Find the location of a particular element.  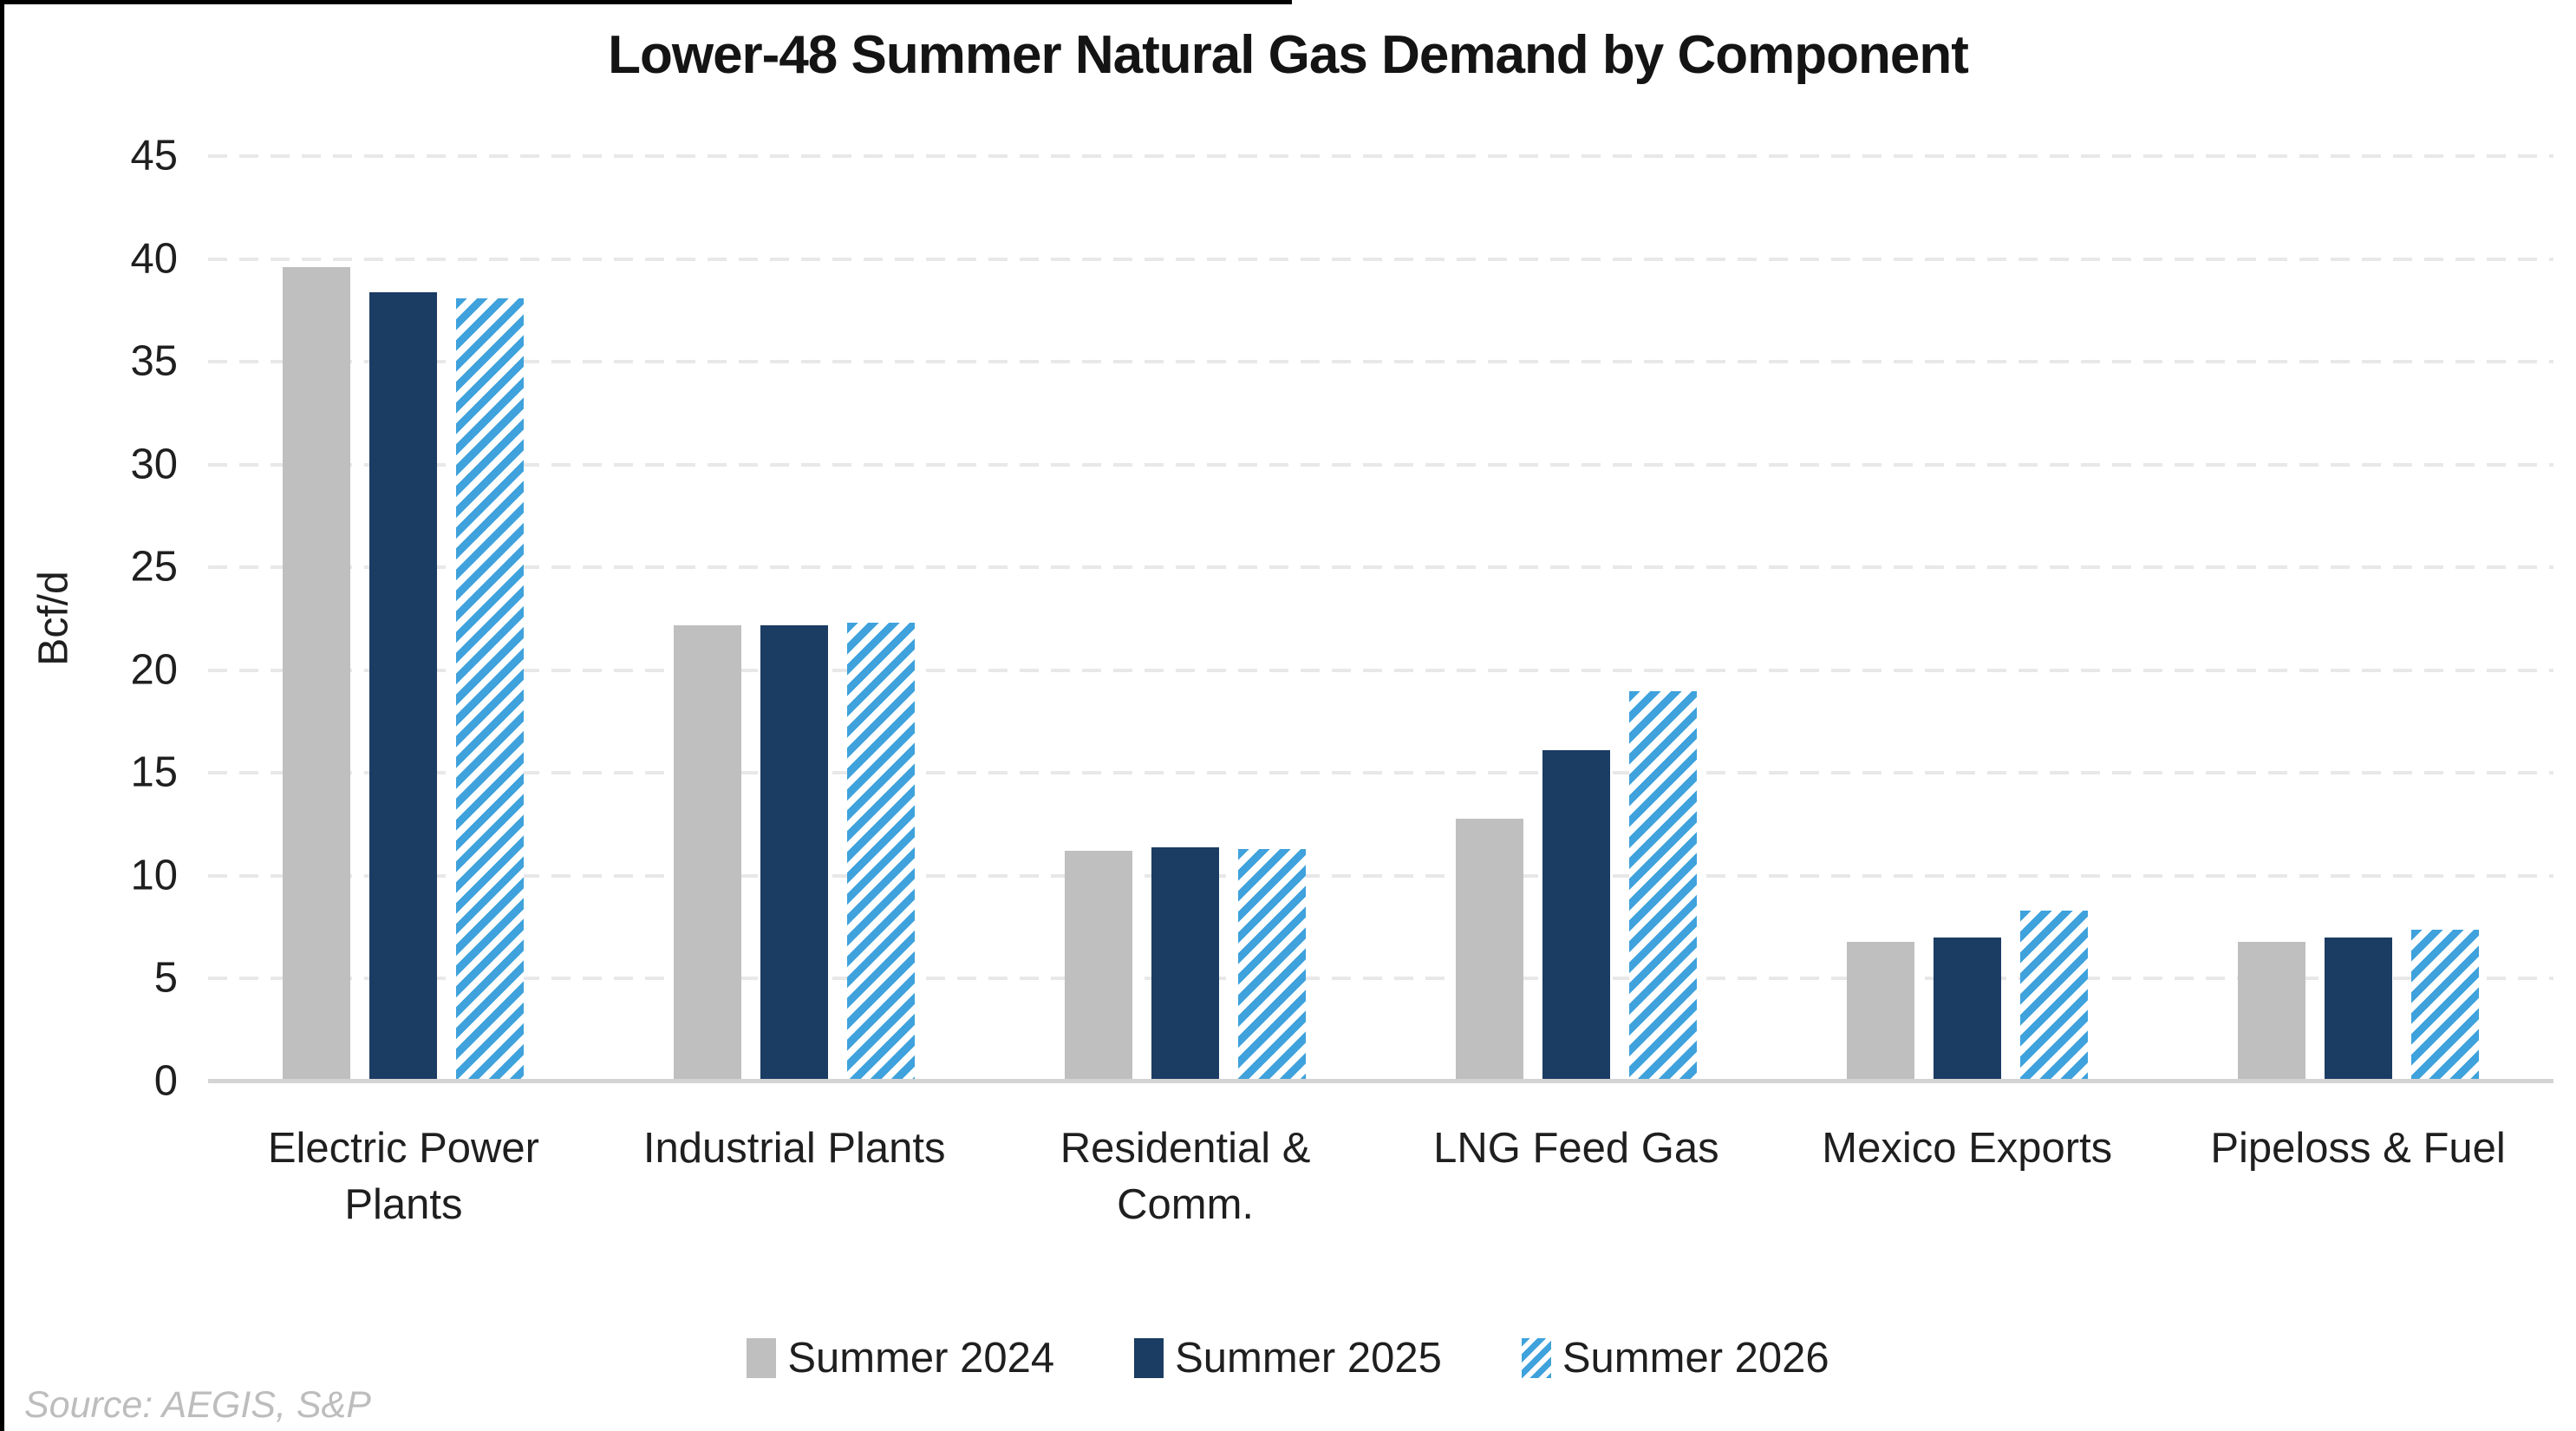

source-note: Source: AEGIS, S&P is located at coordinates (197, 1405).